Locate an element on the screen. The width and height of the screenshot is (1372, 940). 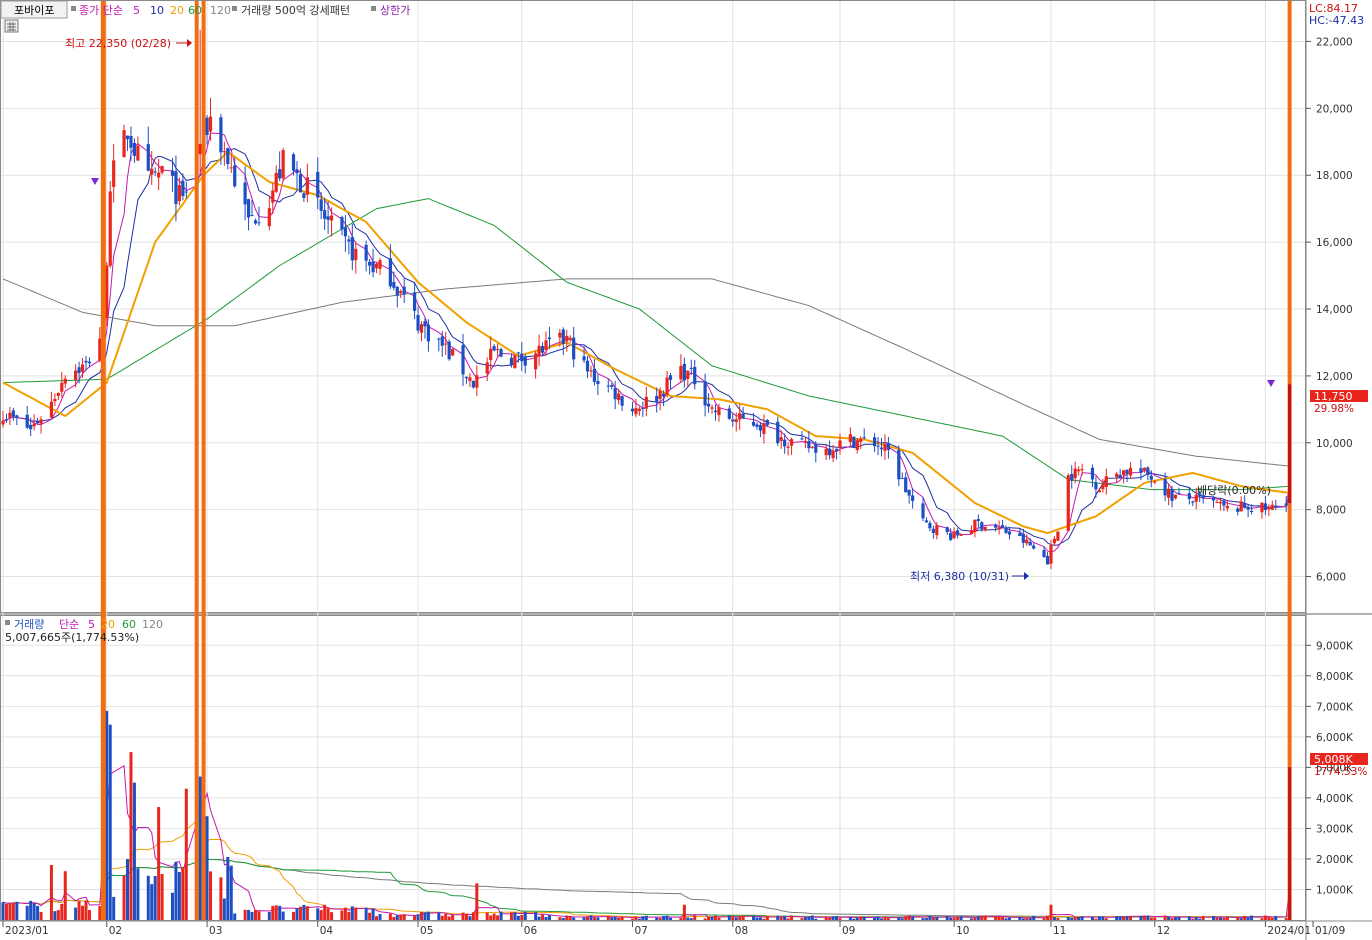
low-annotation: 최저 6,380 (10/31) is located at coordinates (959, 576).